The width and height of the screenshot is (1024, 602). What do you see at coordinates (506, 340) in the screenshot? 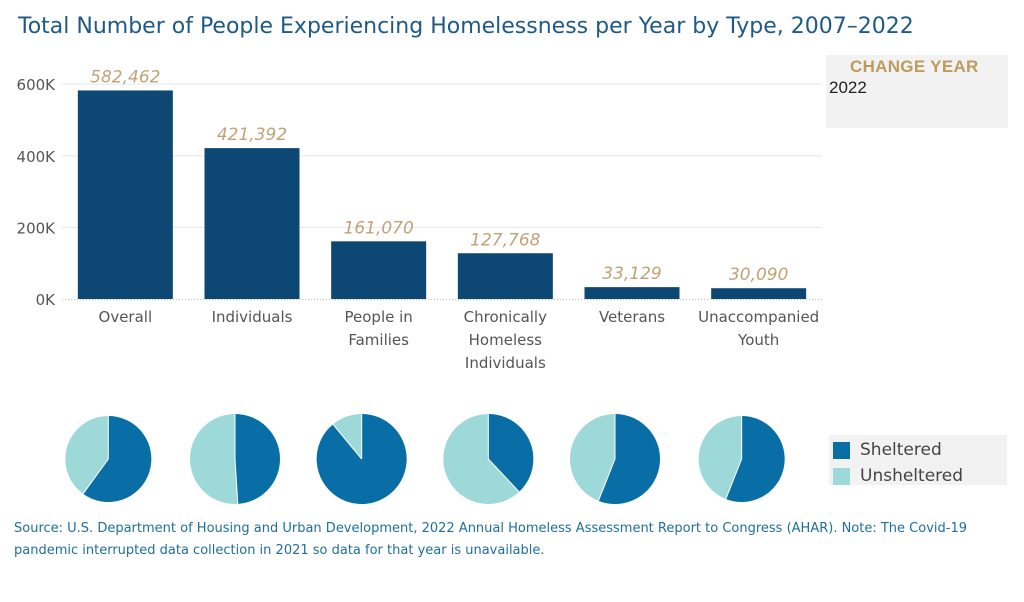
I see `x-tick-label: Homeless` at bounding box center [506, 340].